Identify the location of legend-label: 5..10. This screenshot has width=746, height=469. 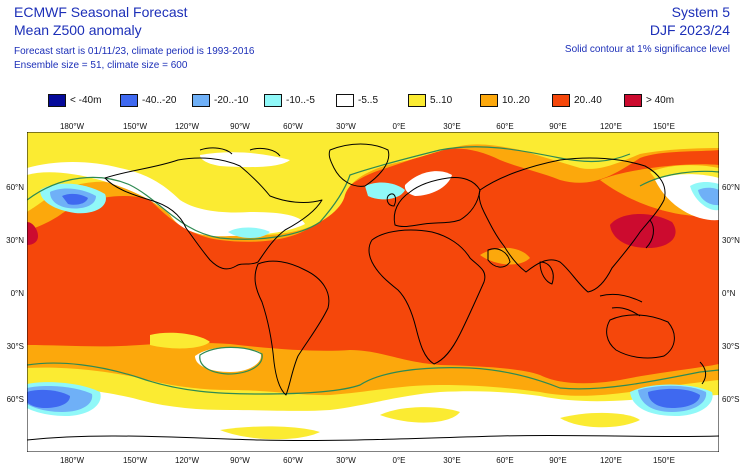
(441, 100).